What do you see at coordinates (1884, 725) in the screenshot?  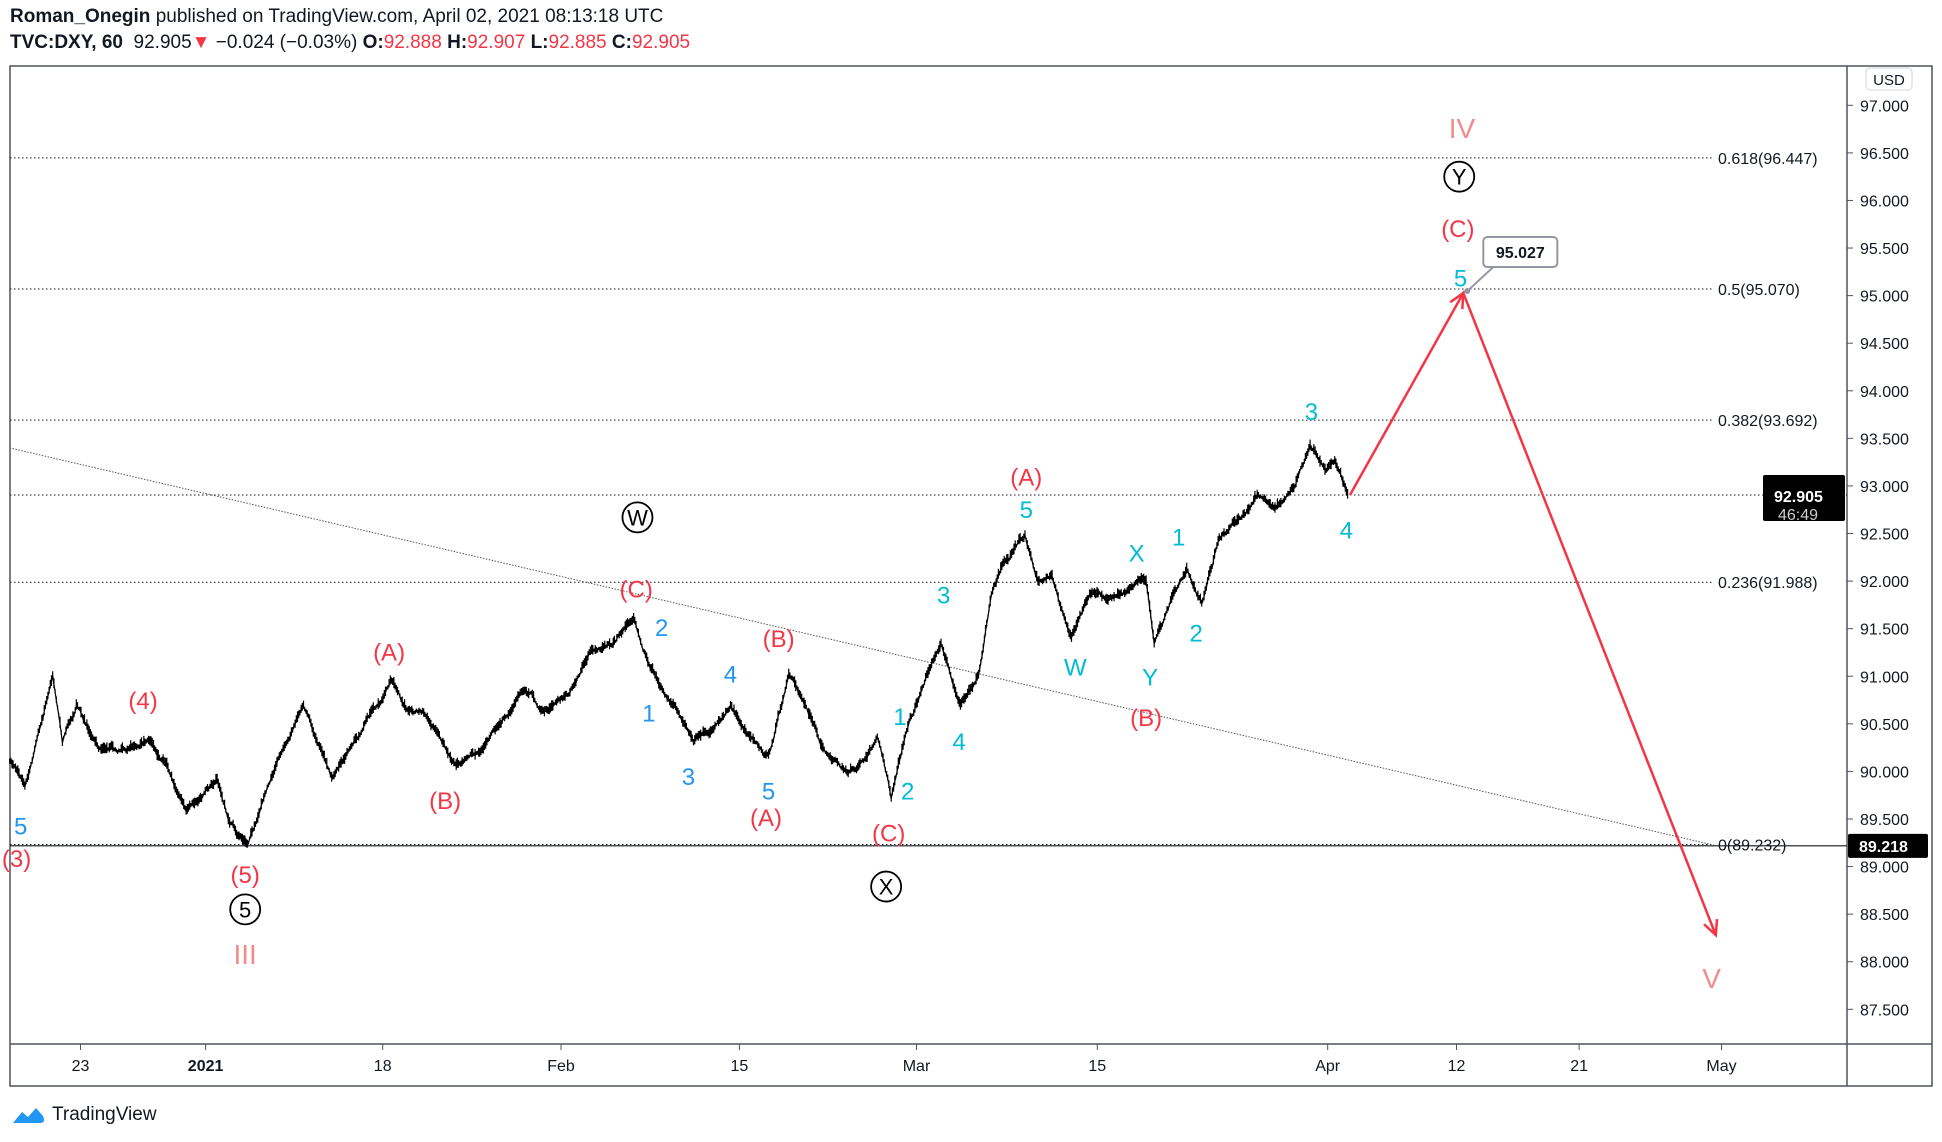 I see `y-tick-label: 90.500` at bounding box center [1884, 725].